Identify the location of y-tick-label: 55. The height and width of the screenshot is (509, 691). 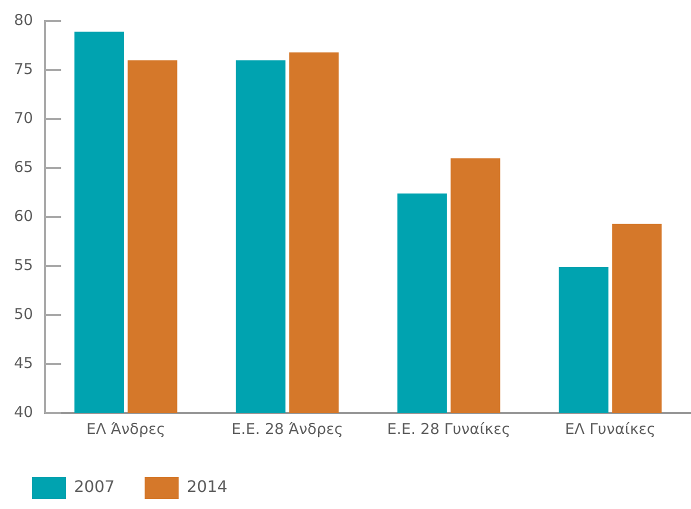
(24, 265).